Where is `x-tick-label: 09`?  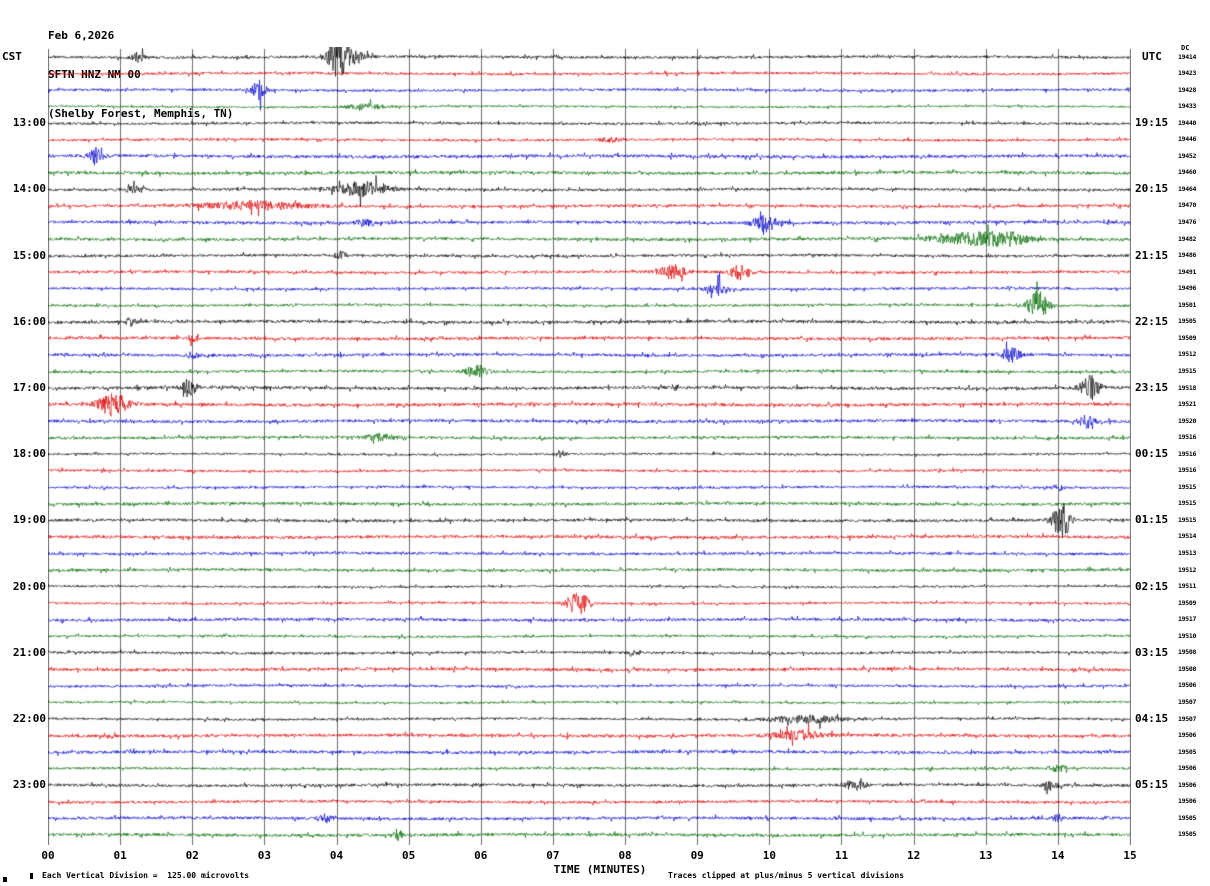 x-tick-label: 09 is located at coordinates (697, 855).